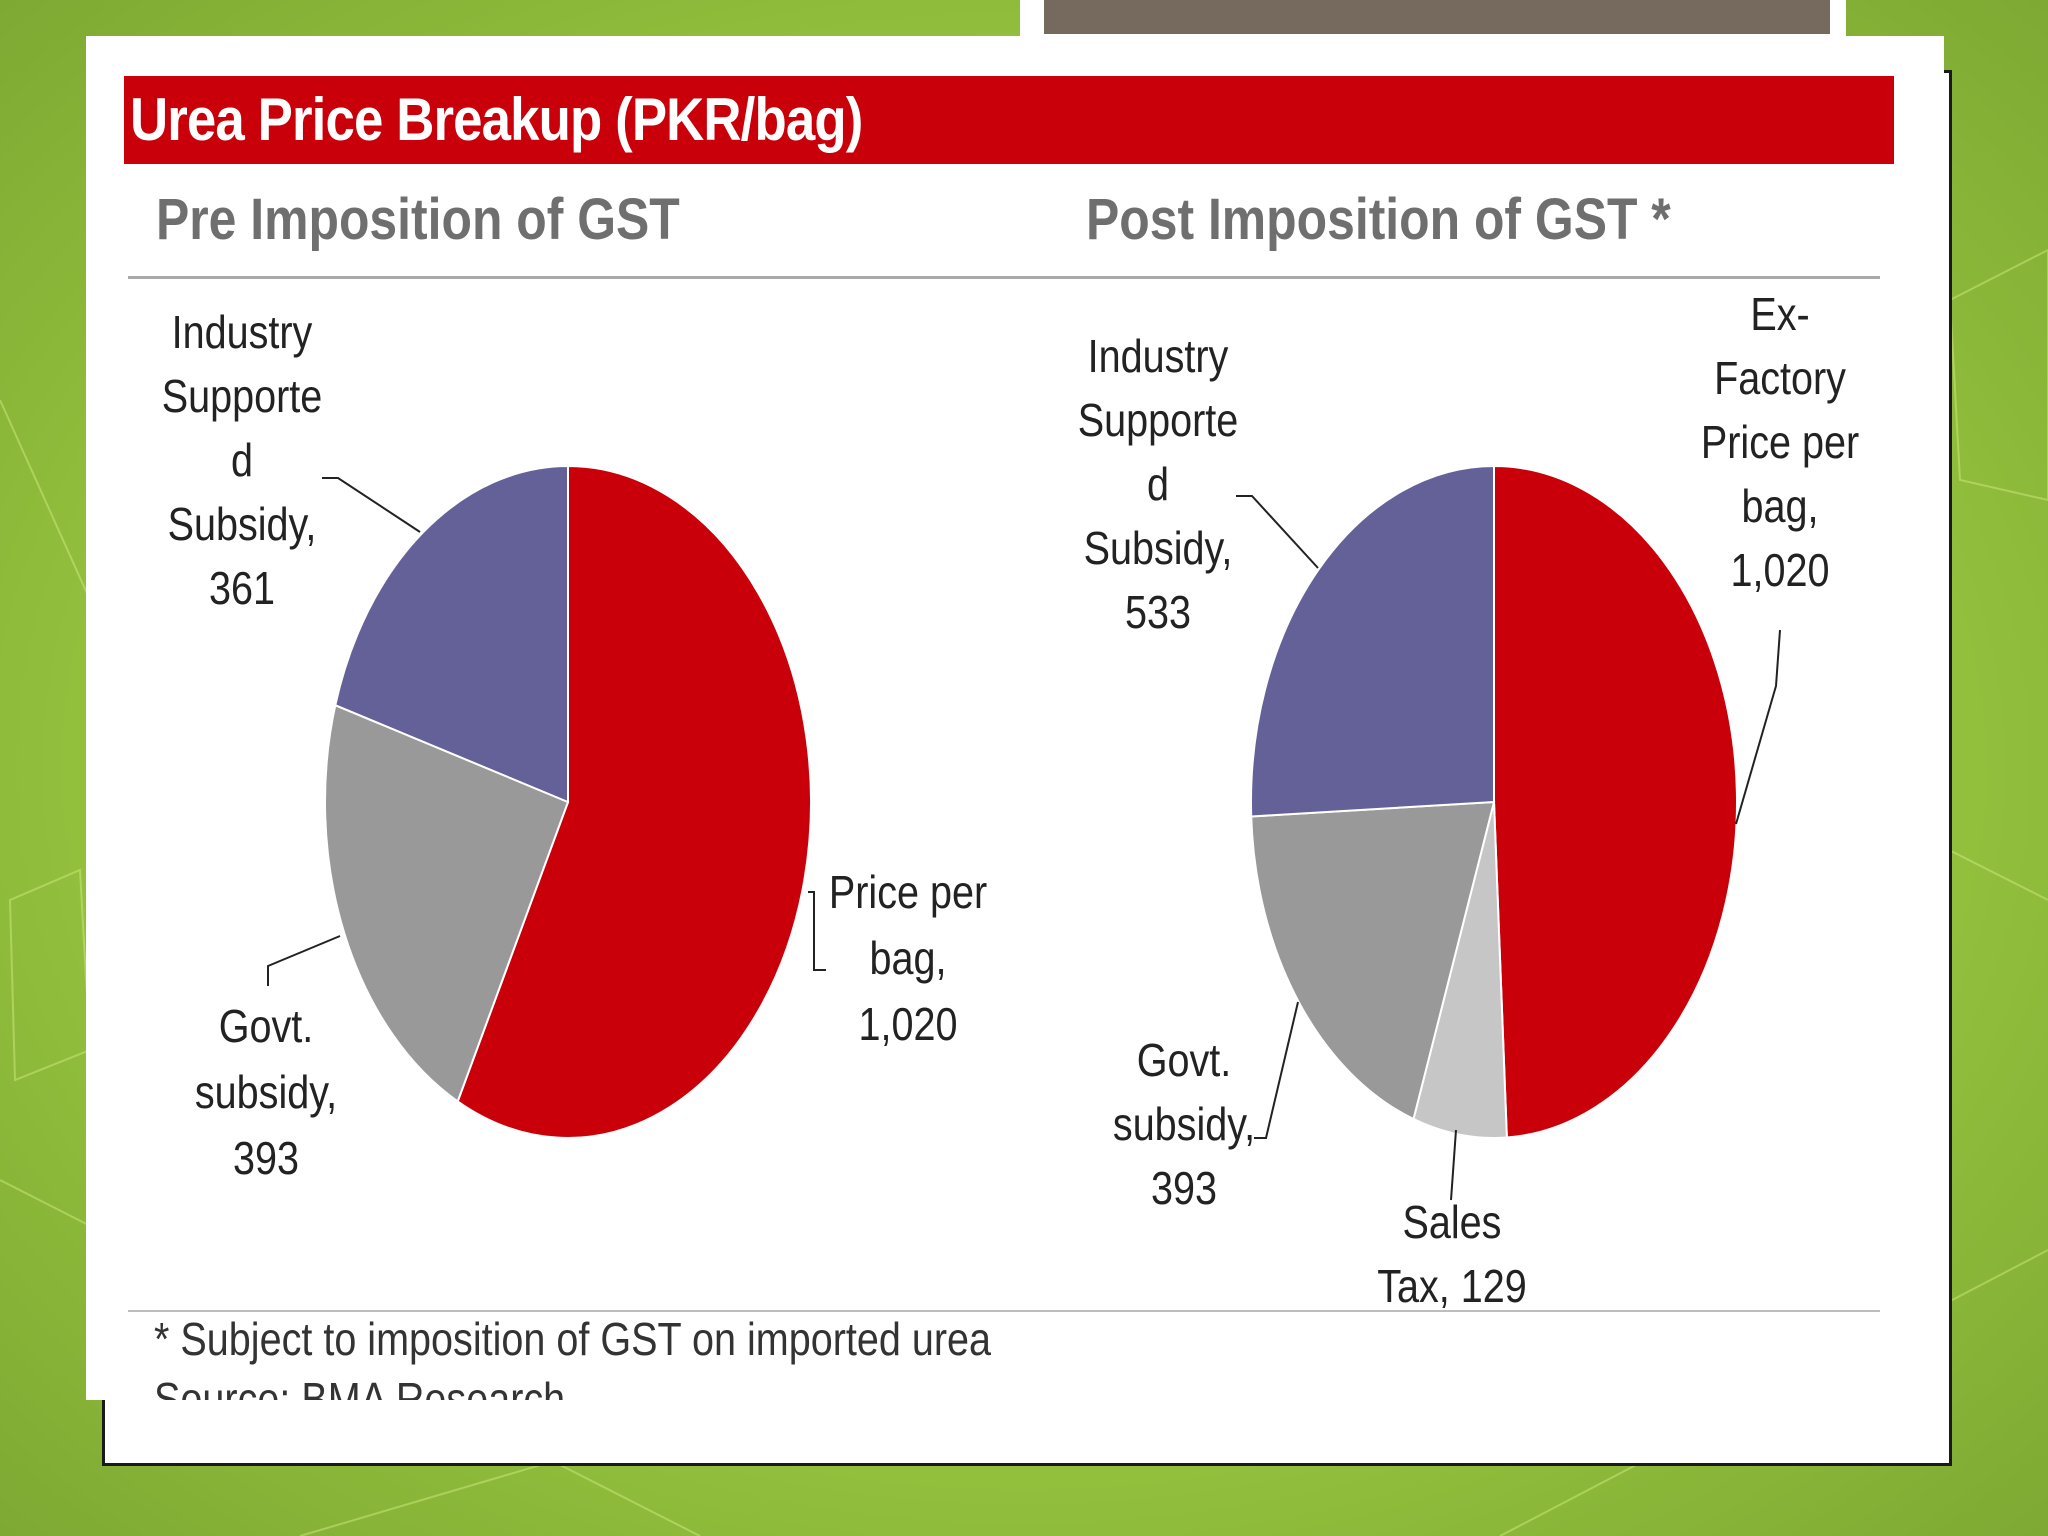 Image resolution: width=2048 pixels, height=1536 pixels. What do you see at coordinates (418, 219) in the screenshot?
I see `pre-gst-title: Pre Imposition of GST` at bounding box center [418, 219].